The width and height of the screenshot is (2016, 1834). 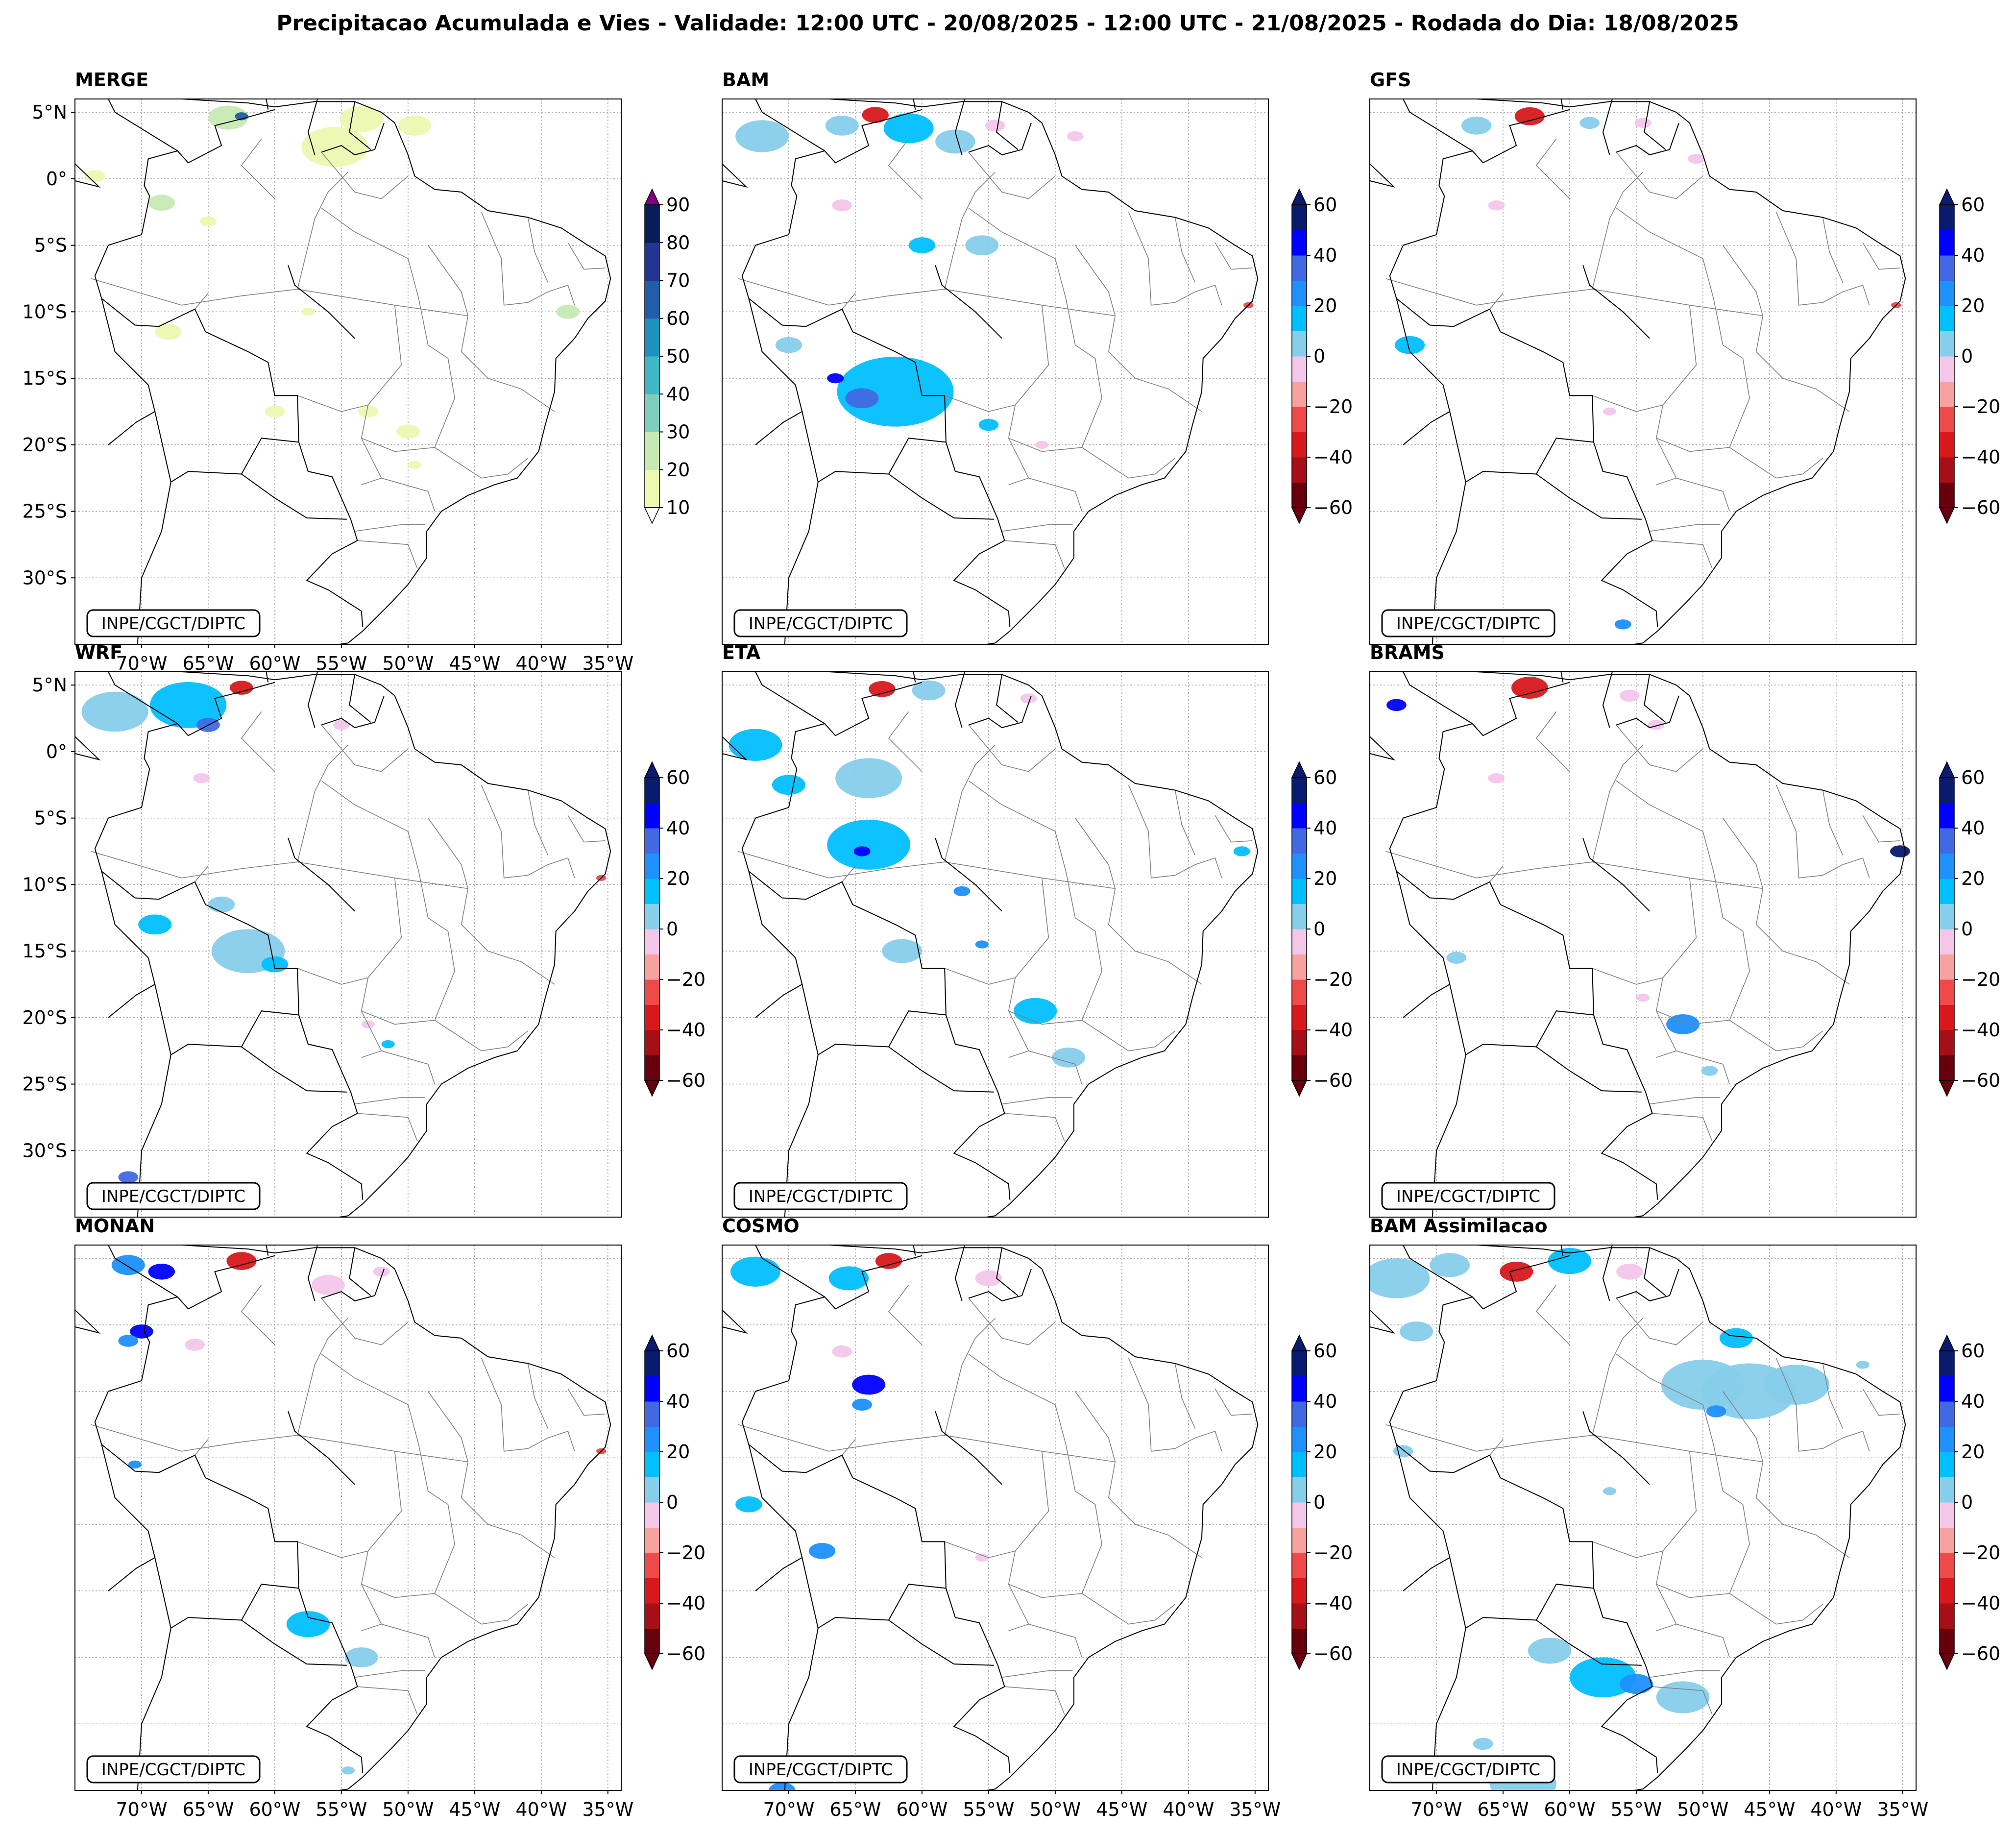 What do you see at coordinates (173, 624) in the screenshot?
I see `credit-text: INPE/CGCT/DIPTC` at bounding box center [173, 624].